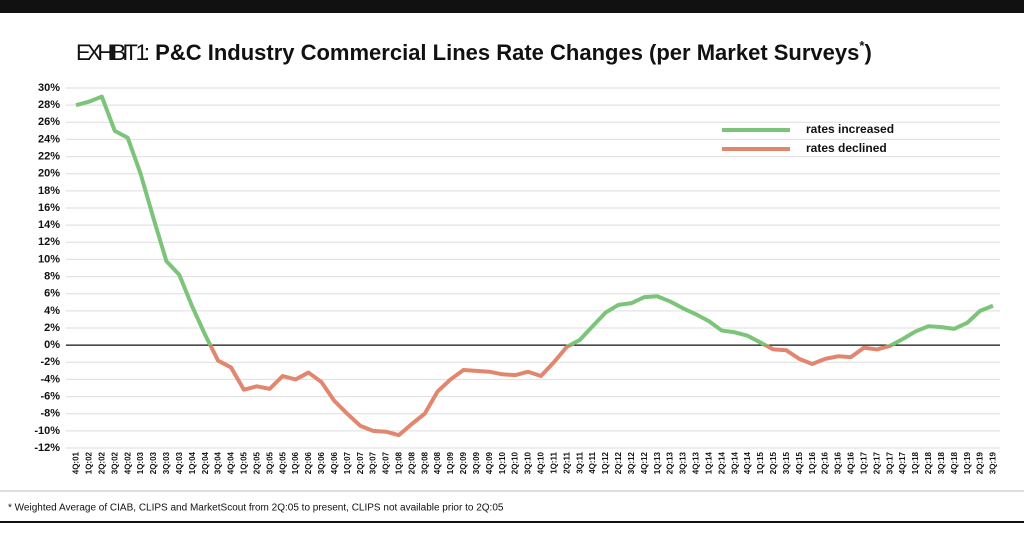  What do you see at coordinates (980, 462) in the screenshot?
I see `x-tick-label: 2Q:19` at bounding box center [980, 462].